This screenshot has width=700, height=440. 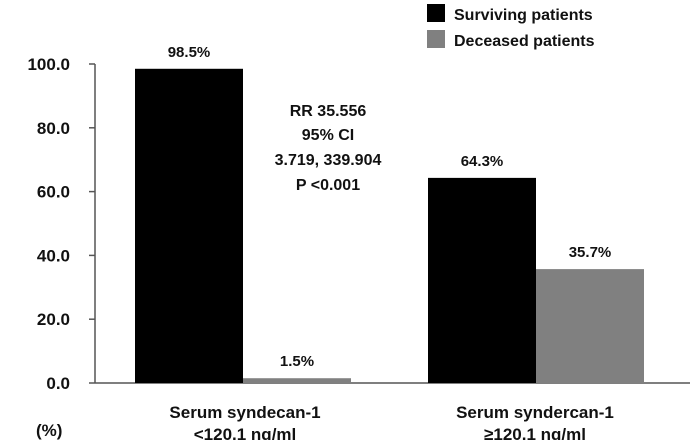 What do you see at coordinates (436, 13) in the screenshot?
I see `legend-swatch-surviving` at bounding box center [436, 13].